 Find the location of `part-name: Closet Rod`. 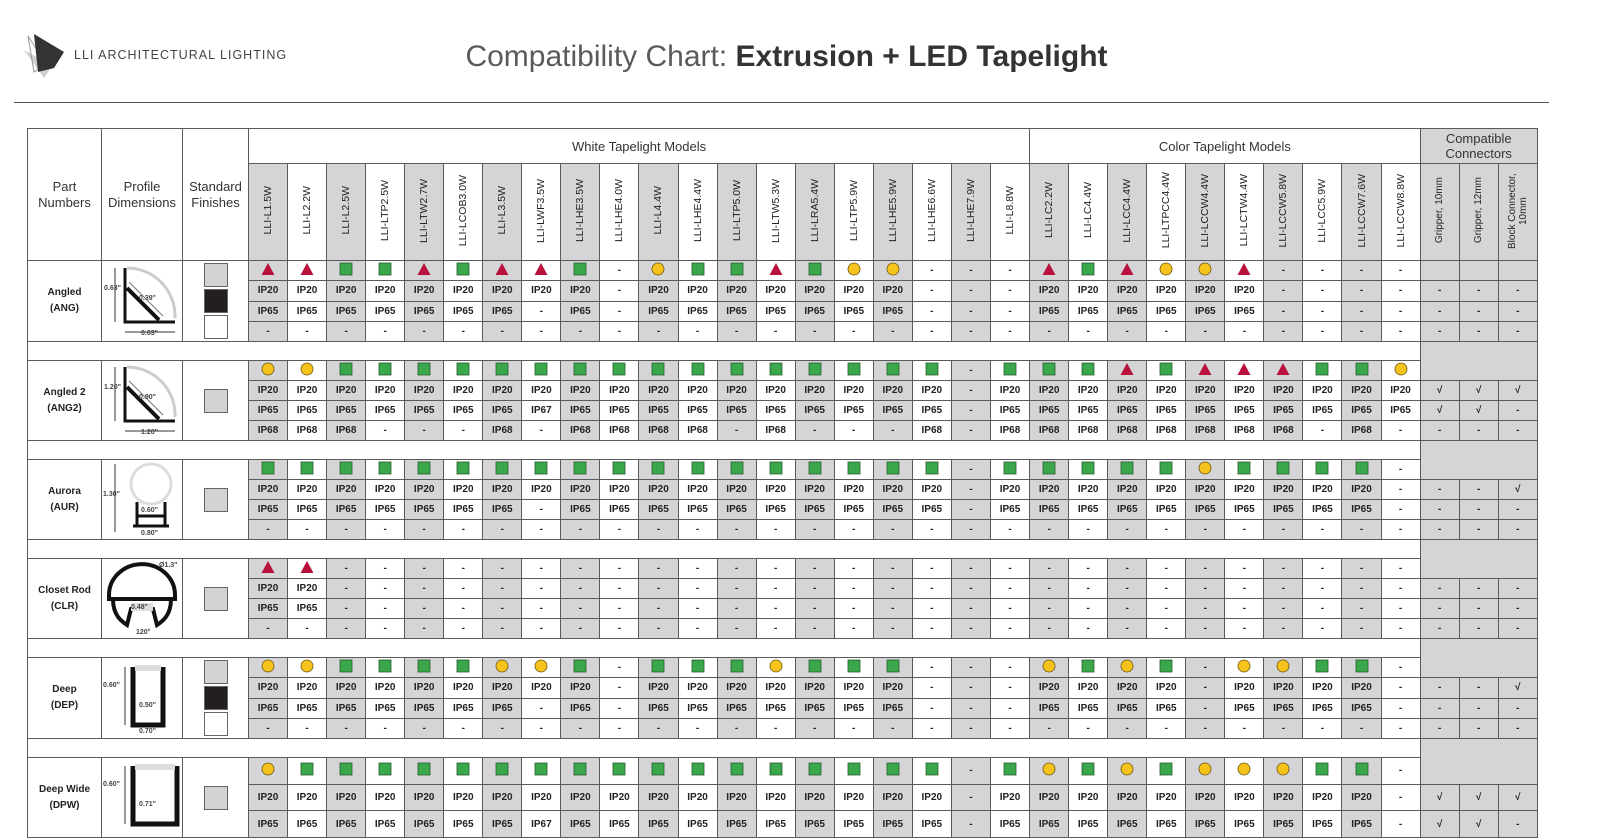

part-name: Closet Rod is located at coordinates (64, 590).